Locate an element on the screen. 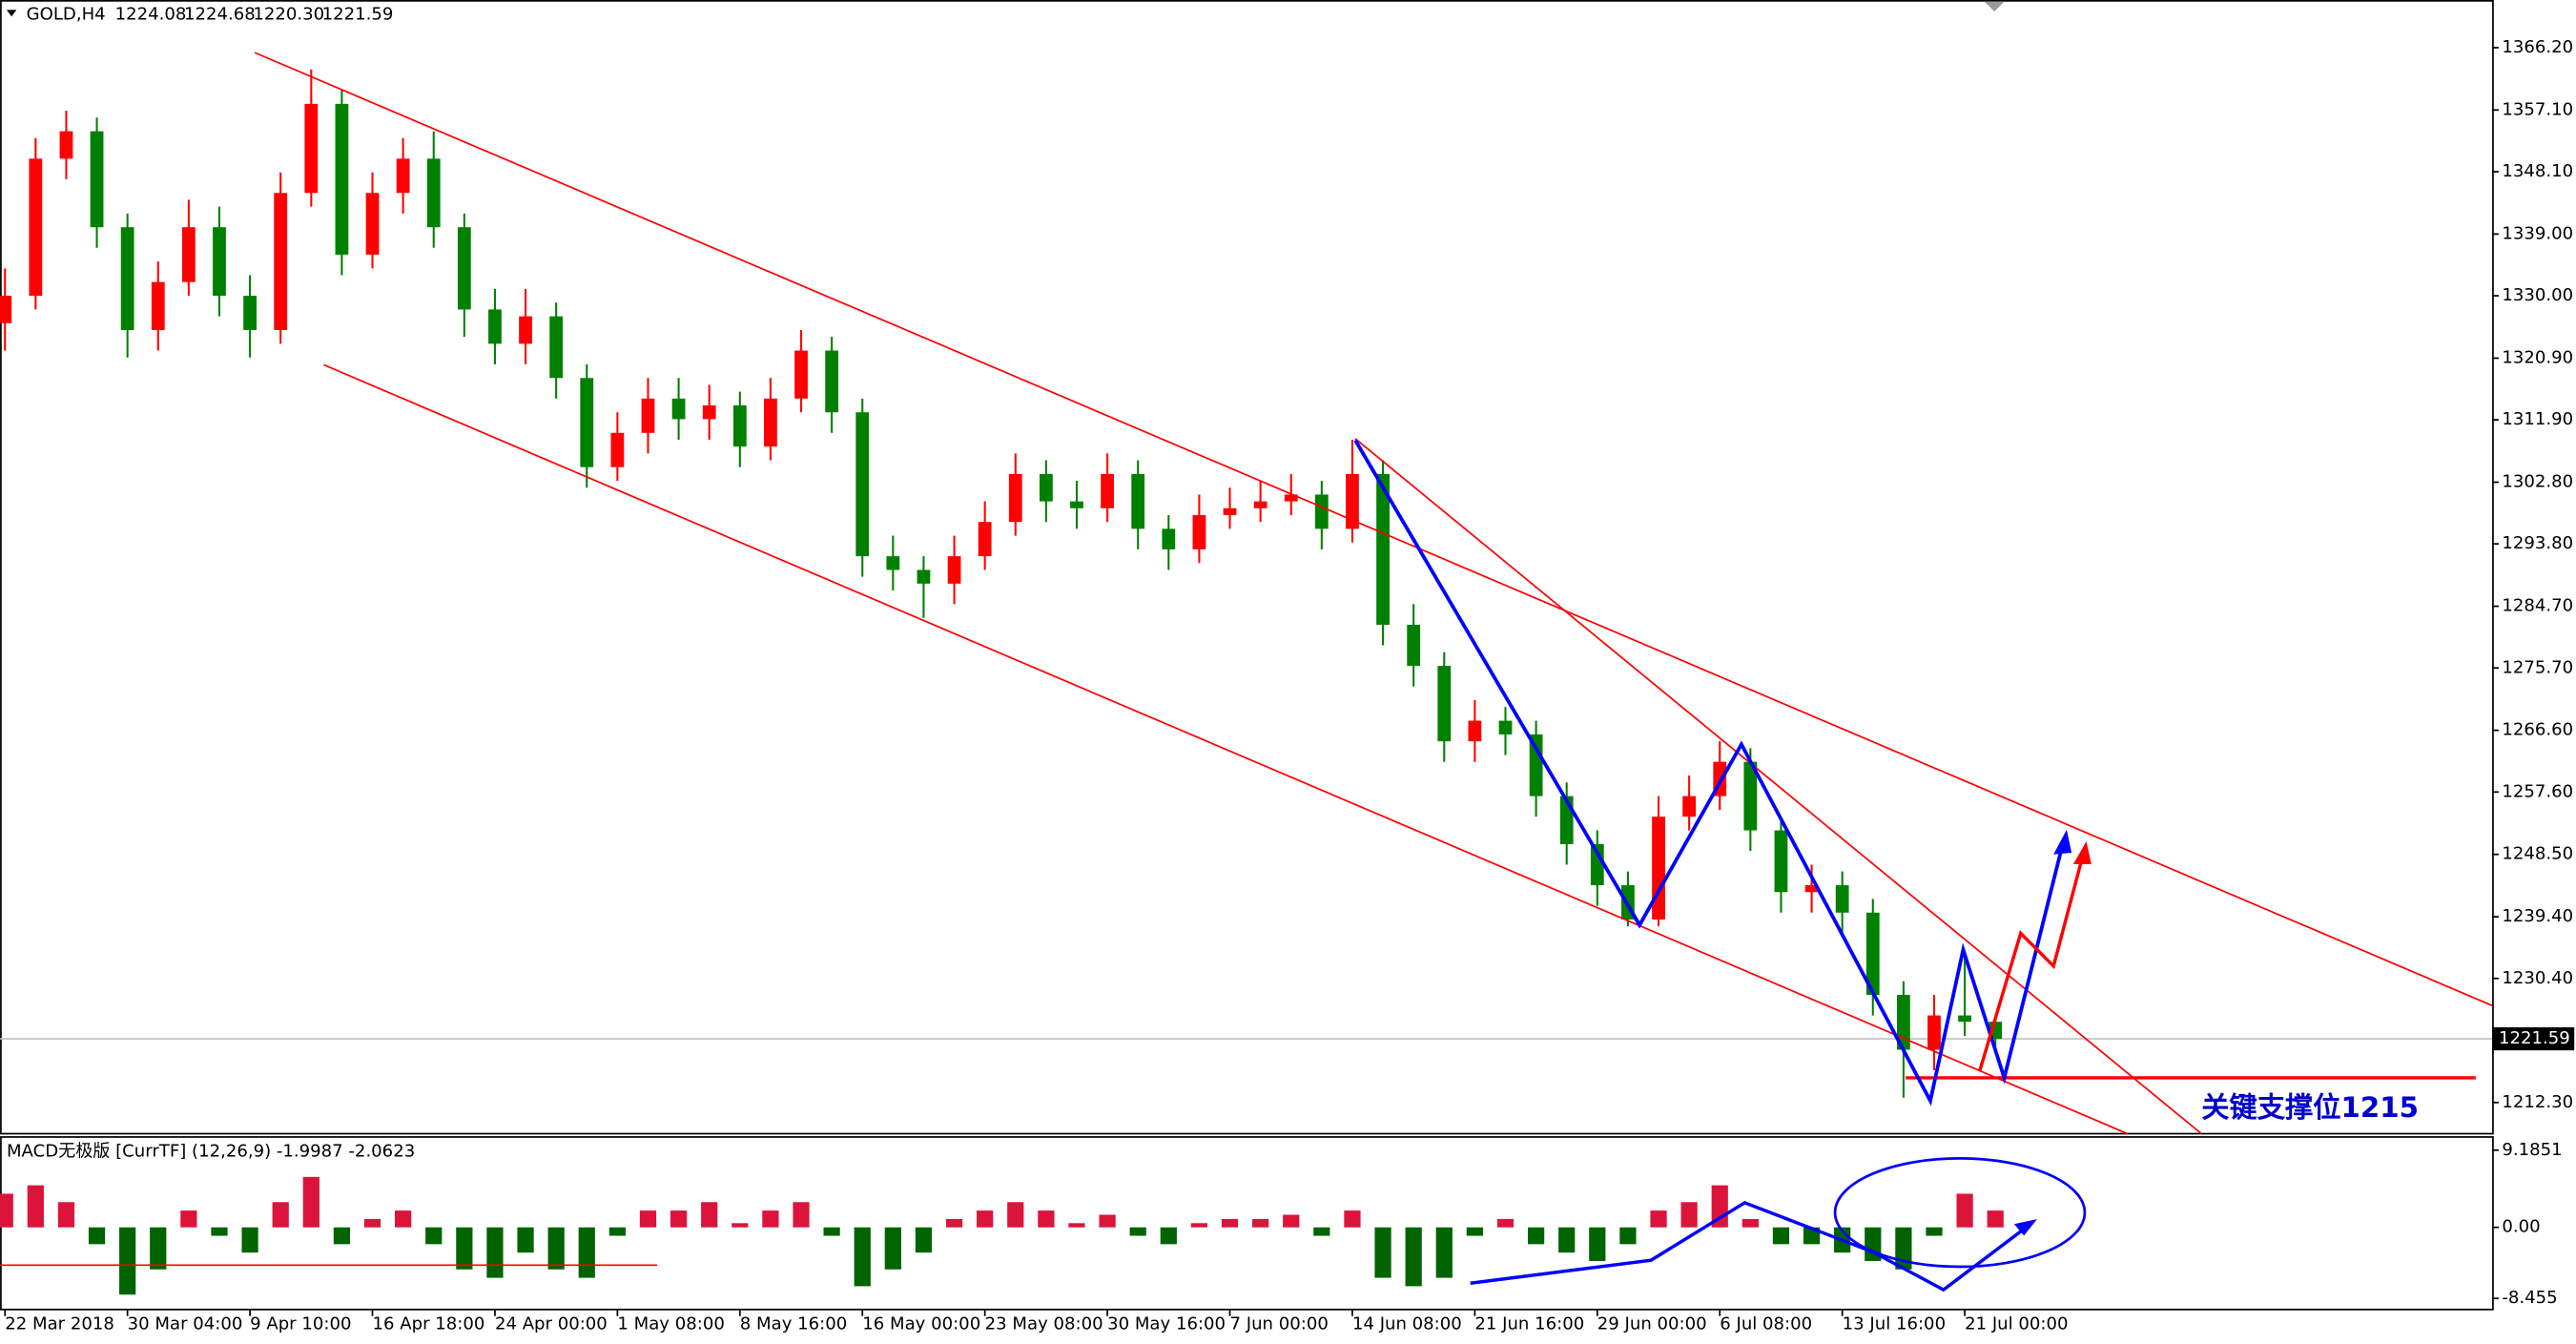 Image resolution: width=2576 pixels, height=1344 pixels. macd-divergence is located at coordinates (1751, 1246).